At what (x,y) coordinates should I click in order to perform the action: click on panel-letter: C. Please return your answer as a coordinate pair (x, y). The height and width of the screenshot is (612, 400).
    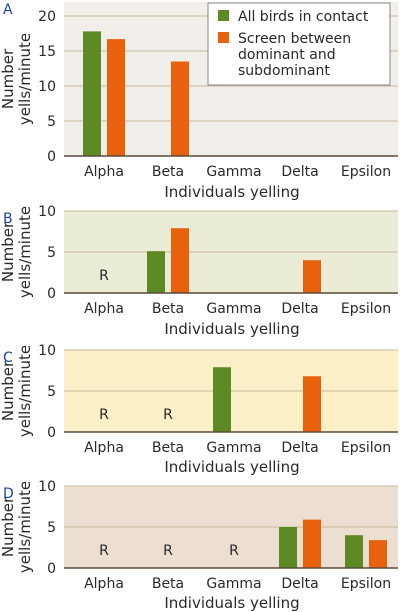
    Looking at the image, I should click on (8, 358).